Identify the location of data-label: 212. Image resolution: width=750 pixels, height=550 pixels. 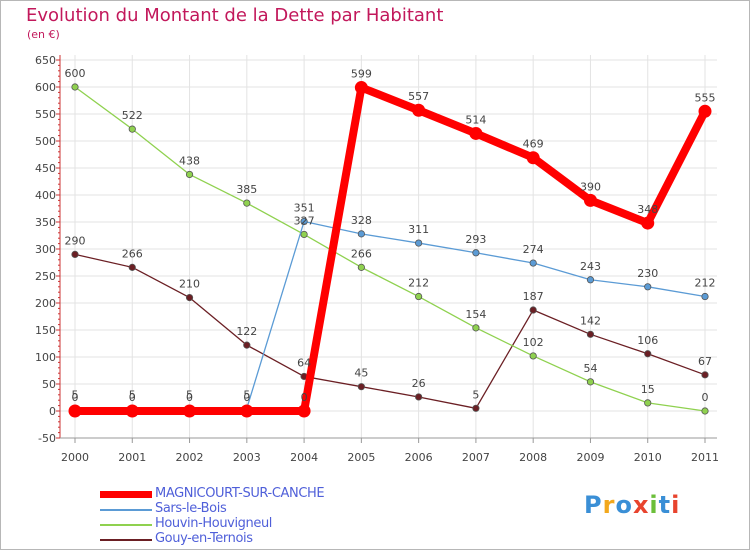
(418, 283).